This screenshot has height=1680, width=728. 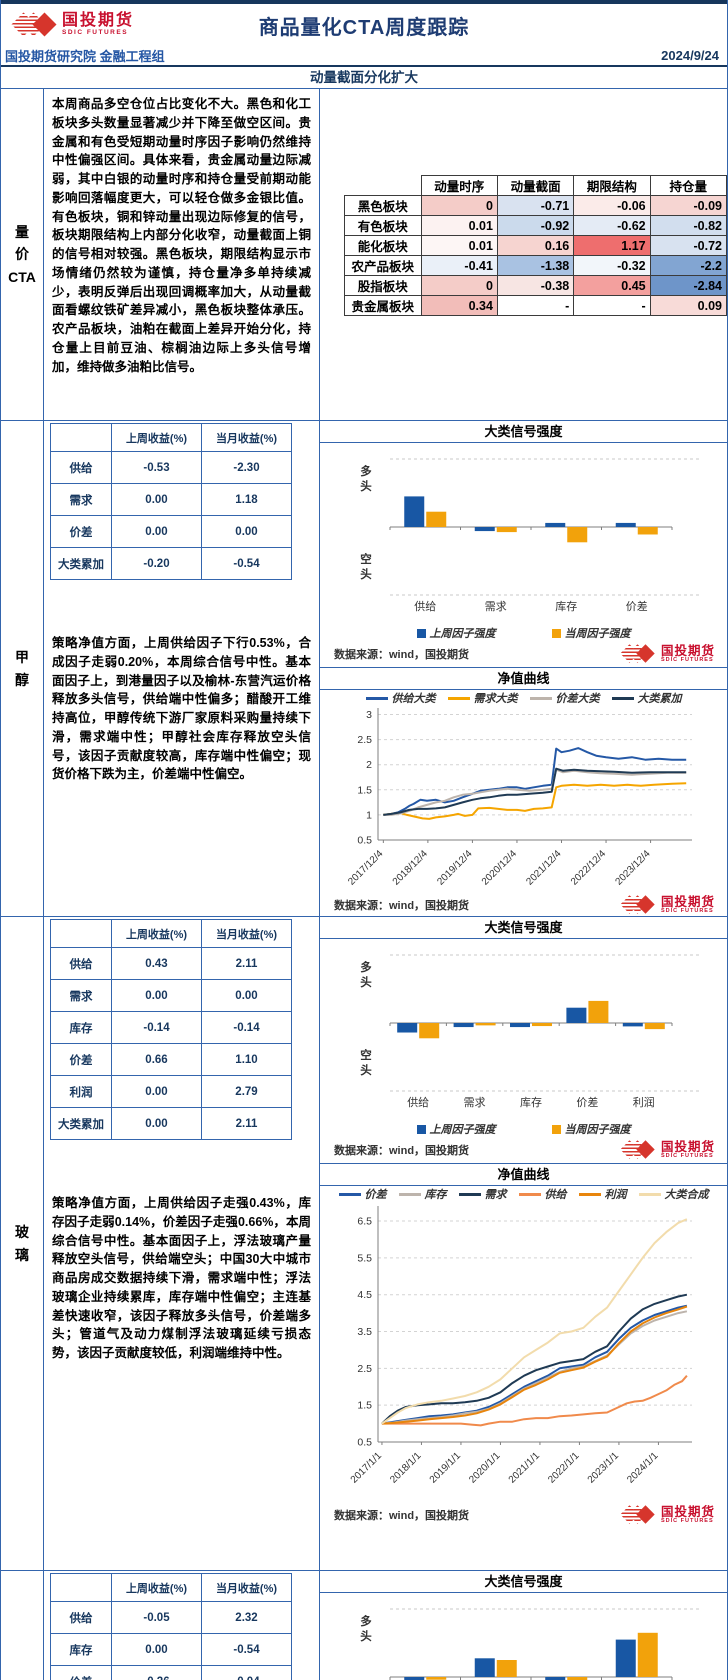 I want to click on logo-en-text: SDIC FUTURES, so click(x=95, y=32).